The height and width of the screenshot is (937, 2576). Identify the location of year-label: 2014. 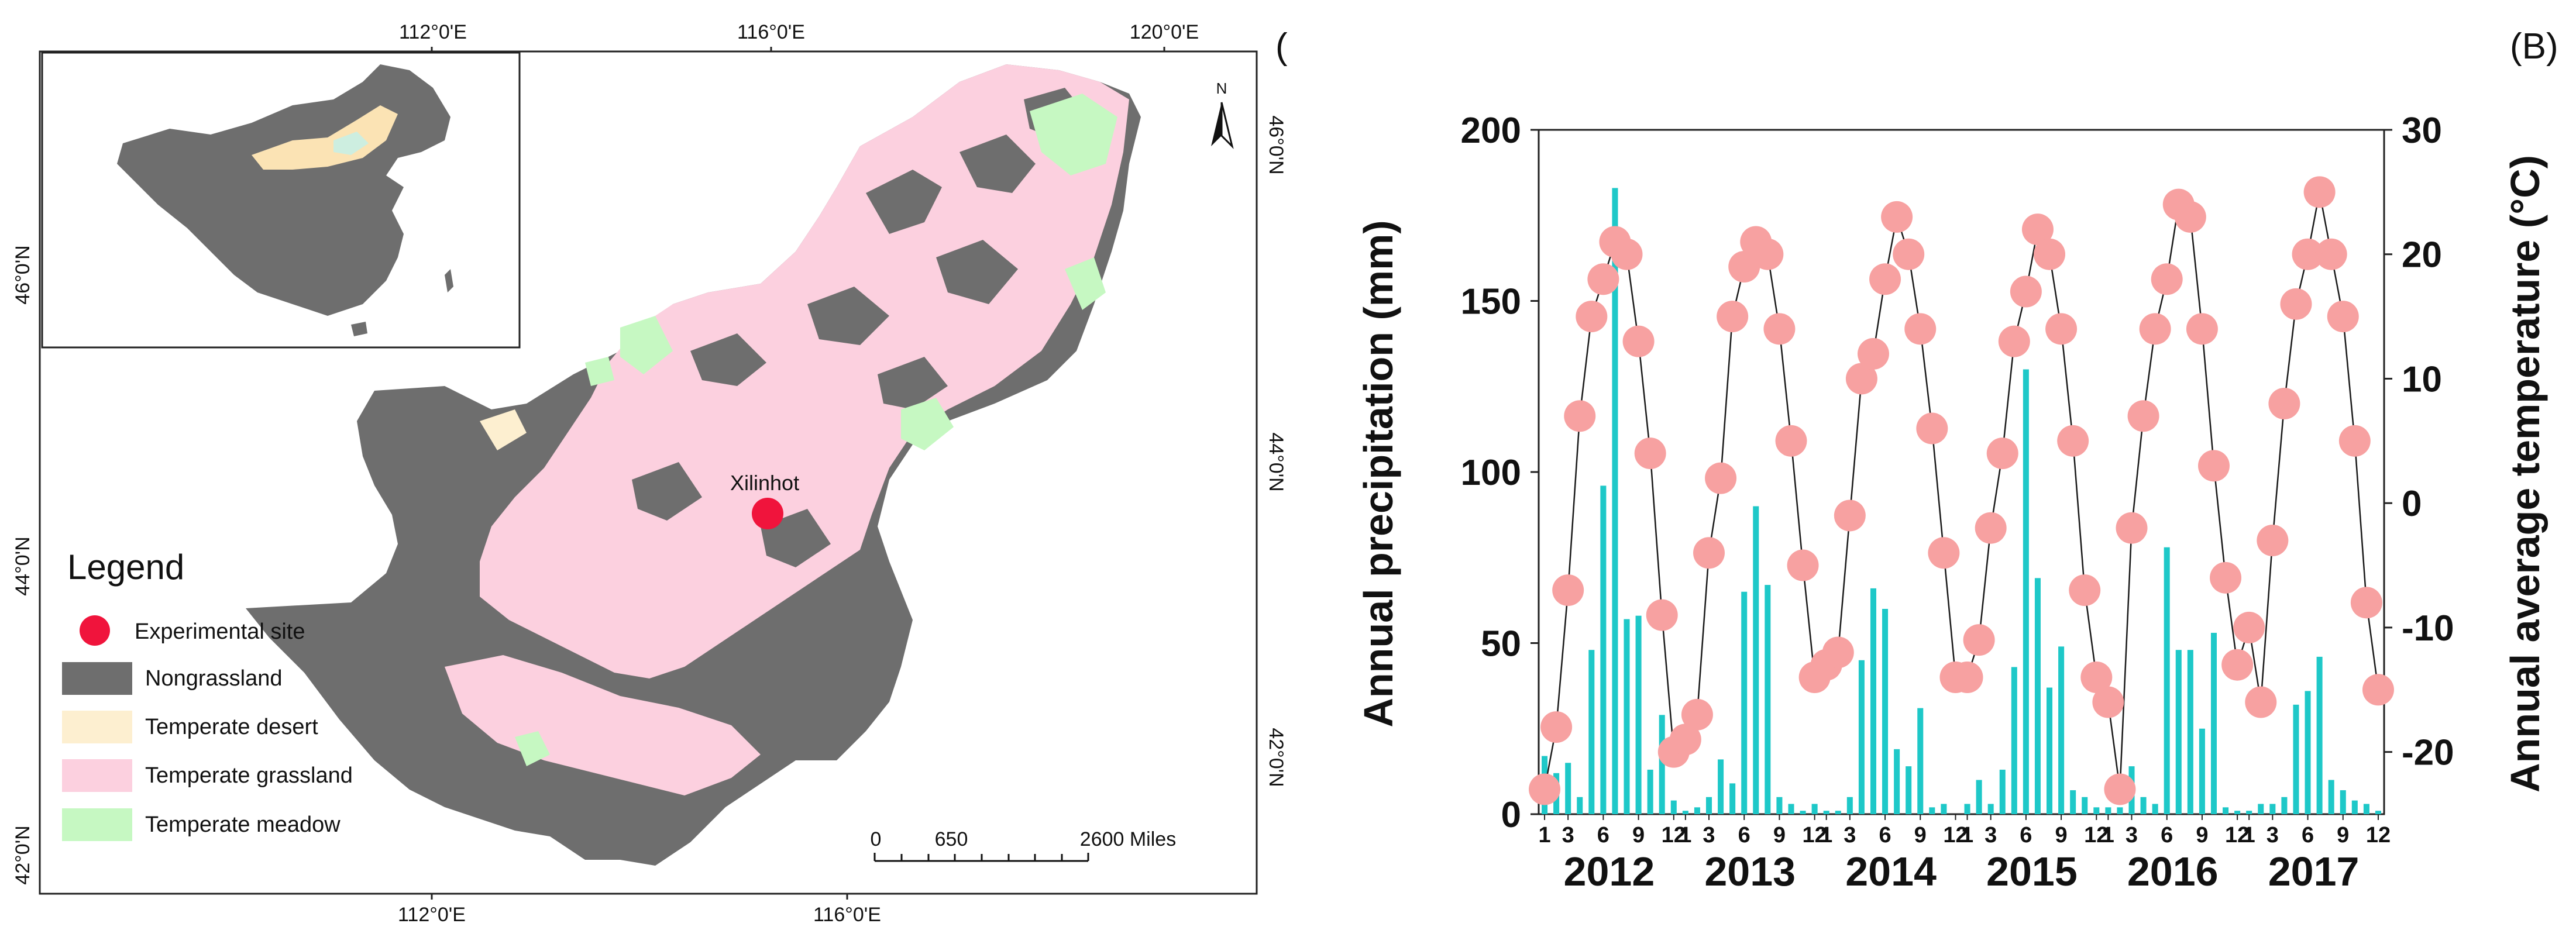
(1891, 871).